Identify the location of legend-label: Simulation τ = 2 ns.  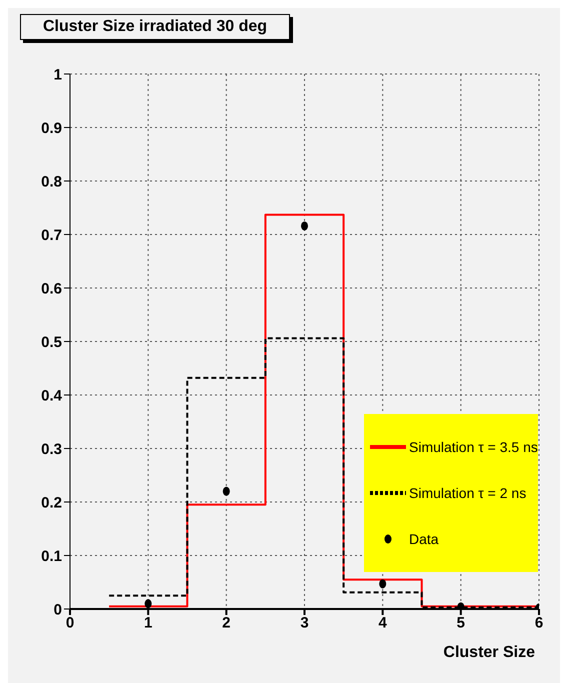
(467, 493).